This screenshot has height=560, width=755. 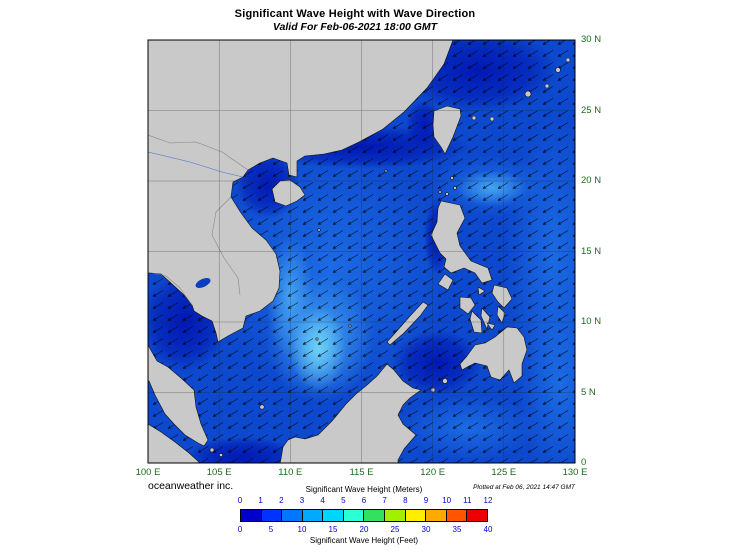 I want to click on meters-tick-label: 11, so click(x=467, y=500).